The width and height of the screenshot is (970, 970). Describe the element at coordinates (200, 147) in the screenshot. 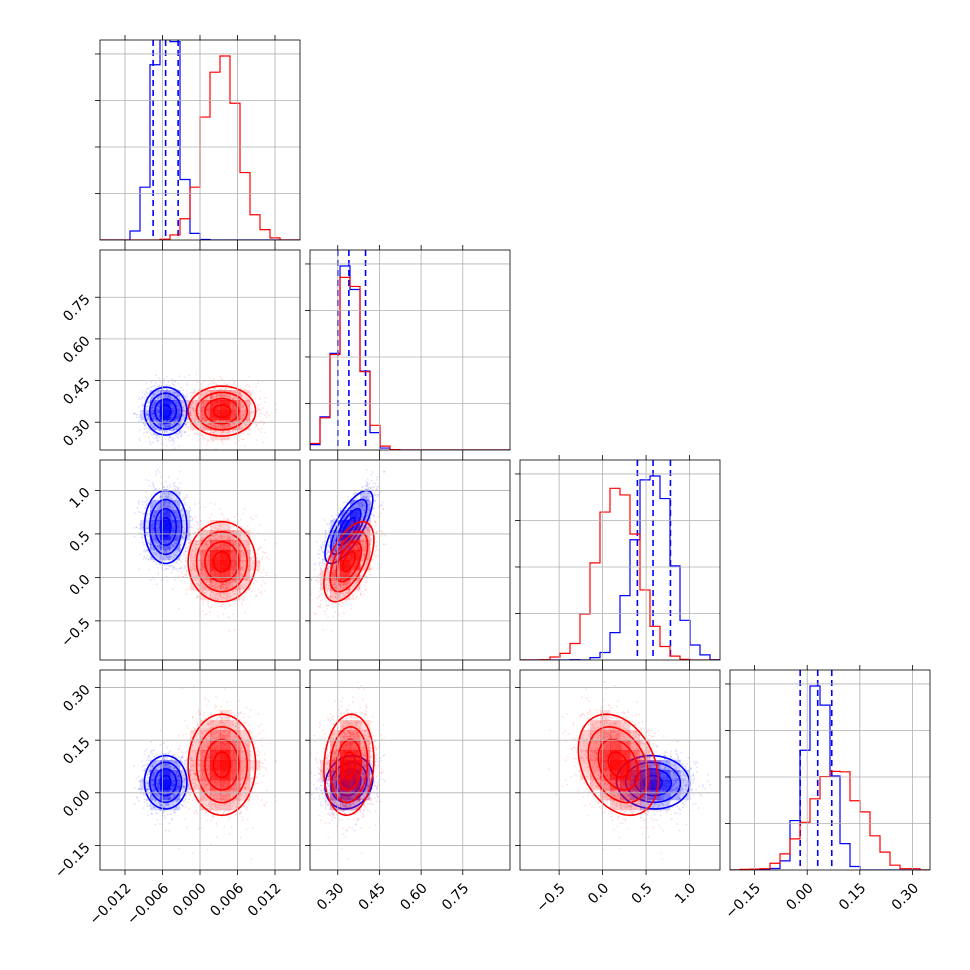

I see `histogram-red` at that location.